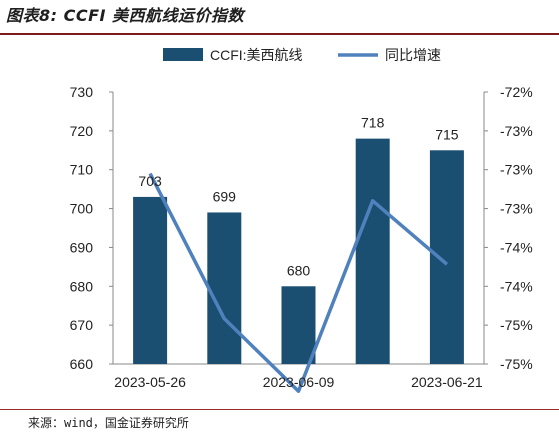  Describe the element at coordinates (82, 131) in the screenshot. I see `left-tick-label: 720` at that location.